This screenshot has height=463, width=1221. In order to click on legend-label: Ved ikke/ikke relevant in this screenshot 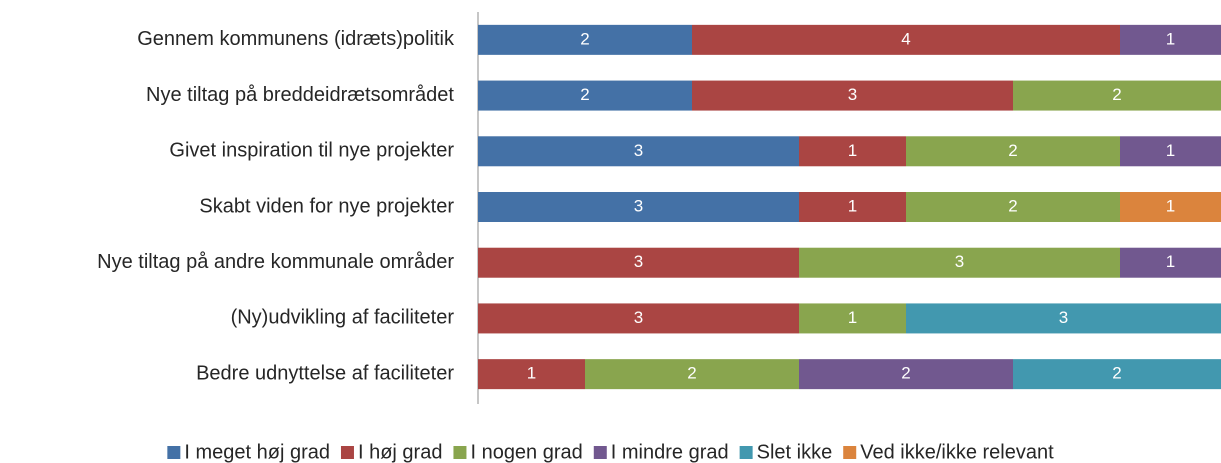, I will do `click(957, 452)`.